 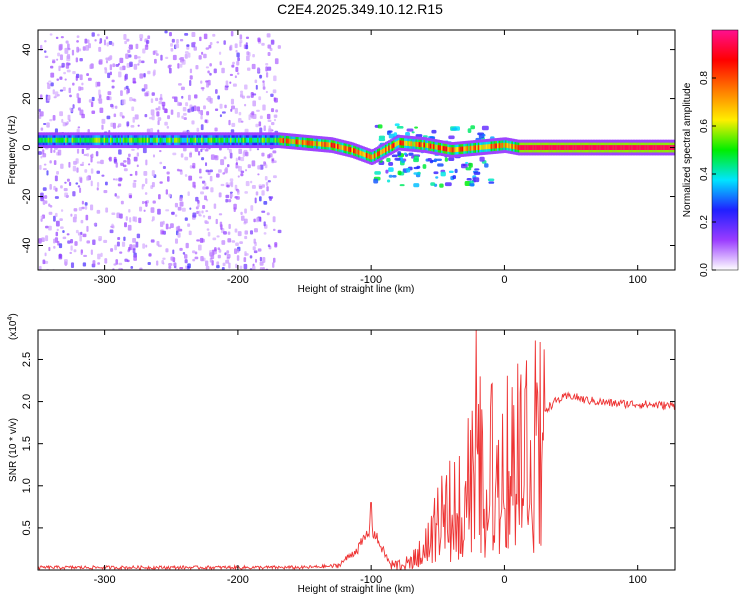 What do you see at coordinates (469, 131) in the screenshot?
I see `heatmap-scatter-cell` at bounding box center [469, 131].